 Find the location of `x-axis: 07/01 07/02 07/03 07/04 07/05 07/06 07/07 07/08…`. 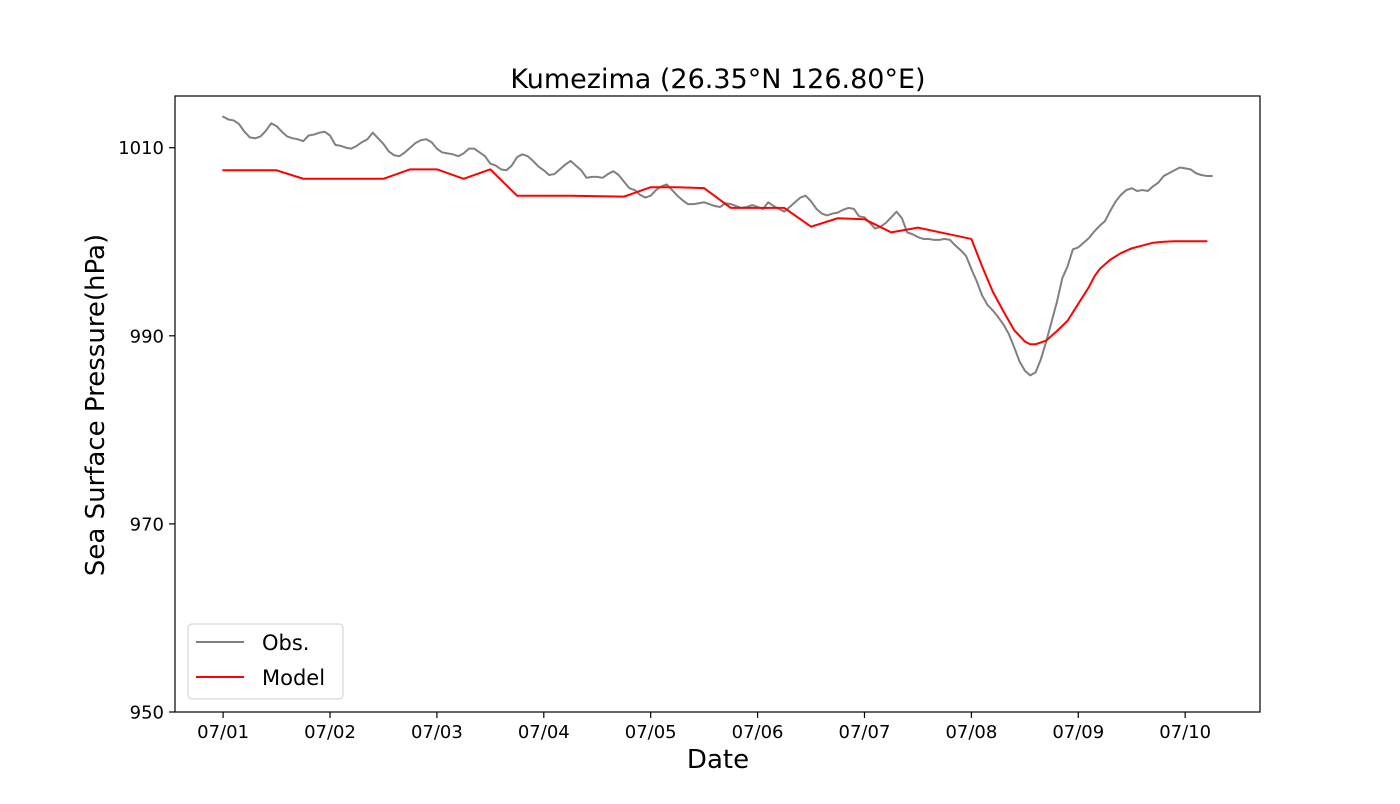

x-axis: 07/01 07/02 07/03 07/04 07/05 07/06 07/07 07/08… is located at coordinates (704, 727).